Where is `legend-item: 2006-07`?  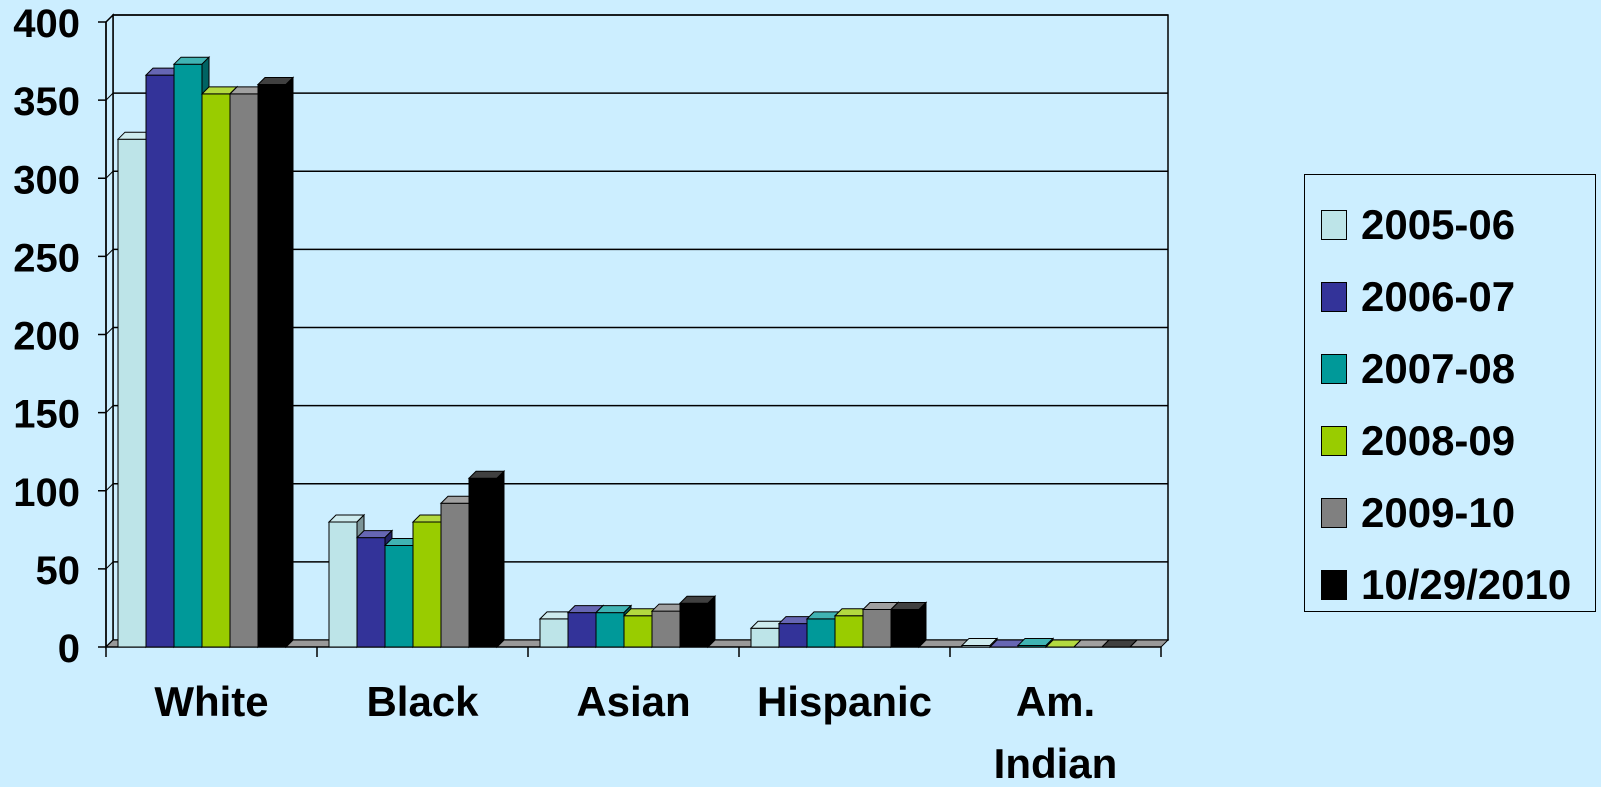 legend-item: 2006-07 is located at coordinates (1458, 297).